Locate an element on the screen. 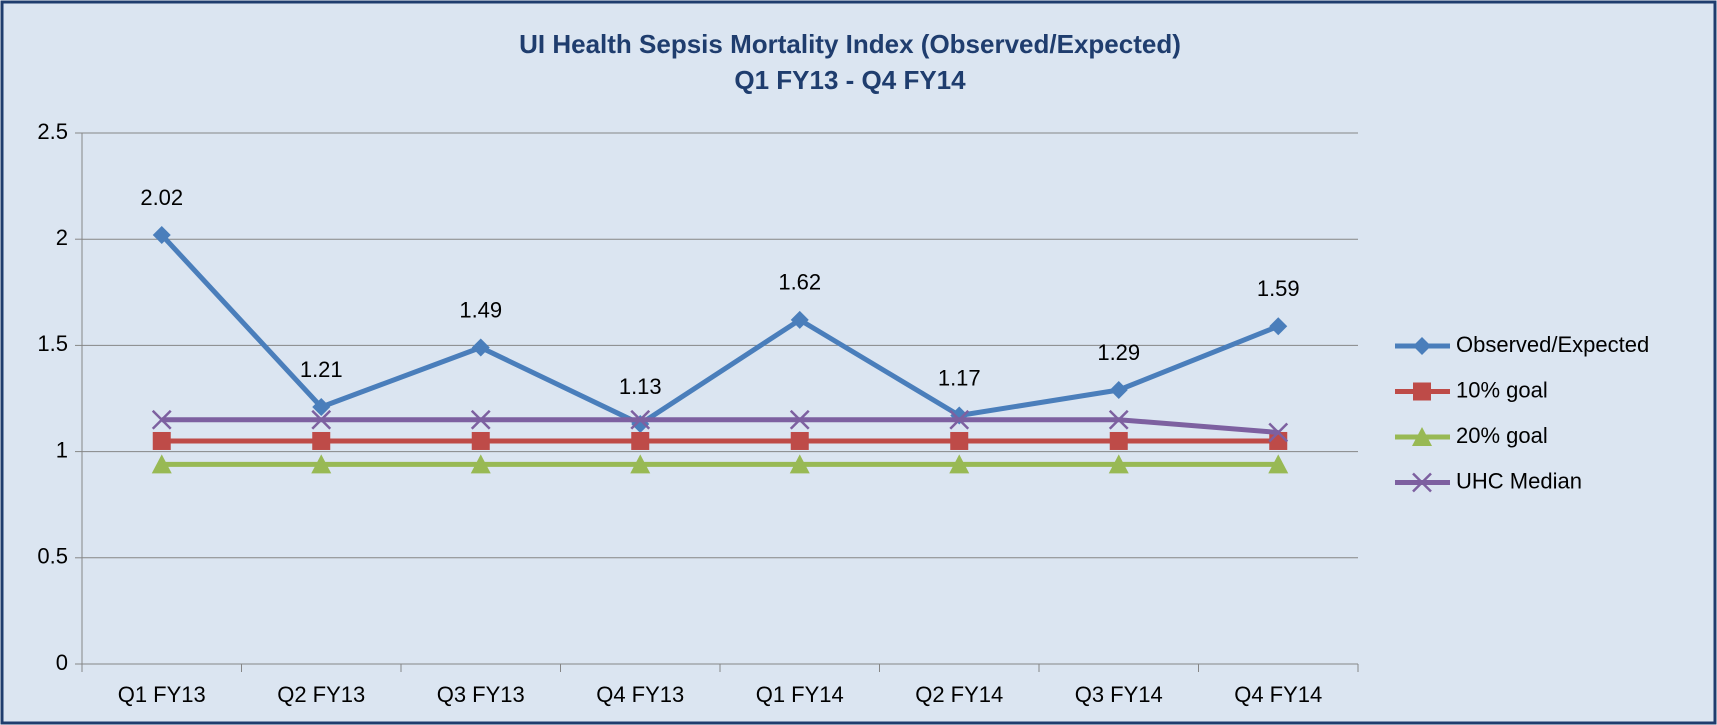  x-tick-label: Q2 FY14 is located at coordinates (959, 694).